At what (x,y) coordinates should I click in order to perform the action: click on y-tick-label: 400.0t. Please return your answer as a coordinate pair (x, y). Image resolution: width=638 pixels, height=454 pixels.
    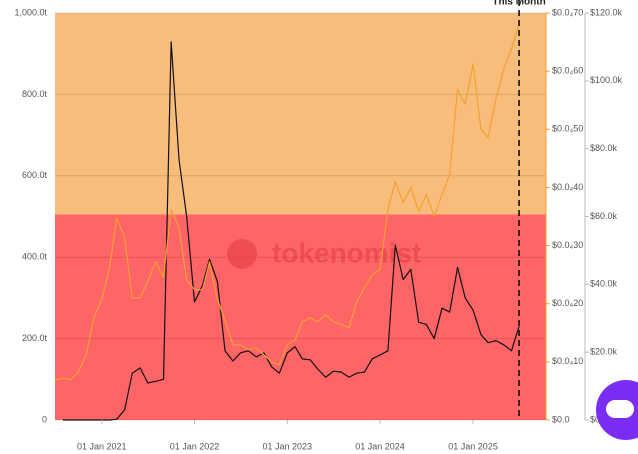
    Looking at the image, I should click on (35, 257).